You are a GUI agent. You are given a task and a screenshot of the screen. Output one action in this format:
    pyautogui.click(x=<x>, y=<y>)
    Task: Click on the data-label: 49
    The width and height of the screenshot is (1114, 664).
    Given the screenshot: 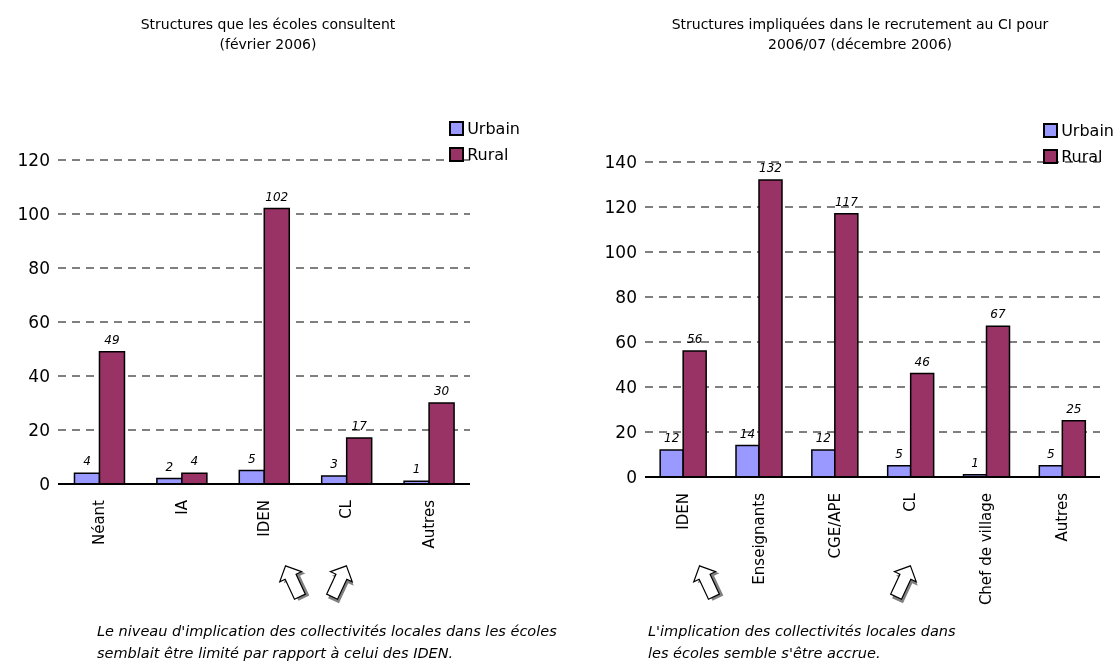 What is the action you would take?
    pyautogui.click(x=112, y=339)
    